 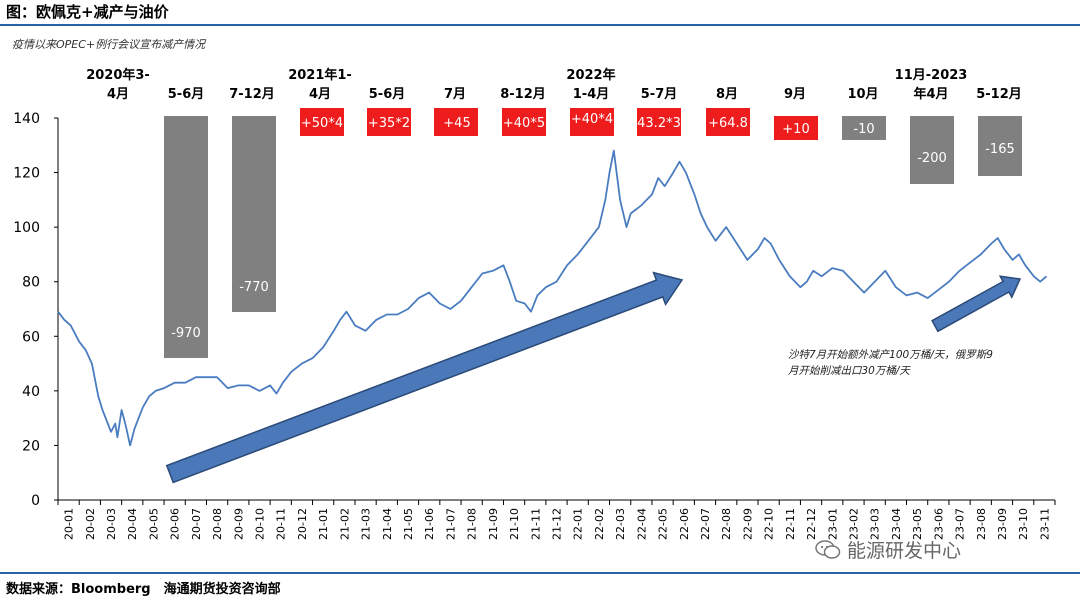 I want to click on x-tick-label: 22-09, so click(x=747, y=524).